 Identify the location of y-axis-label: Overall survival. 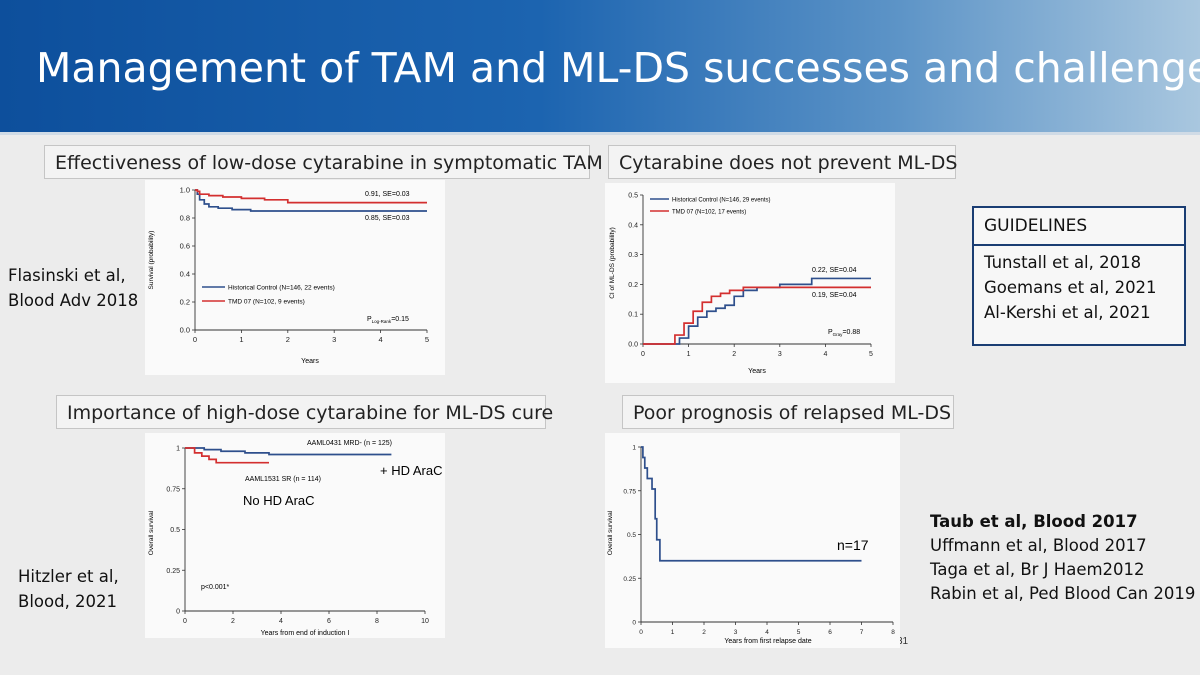
(151, 532).